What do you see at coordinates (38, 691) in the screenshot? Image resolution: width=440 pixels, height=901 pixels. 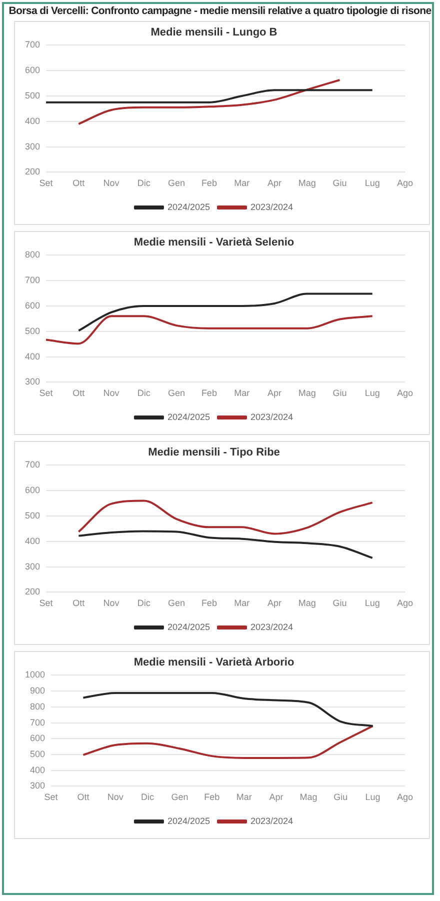 I see `y-tick-label: 900` at bounding box center [38, 691].